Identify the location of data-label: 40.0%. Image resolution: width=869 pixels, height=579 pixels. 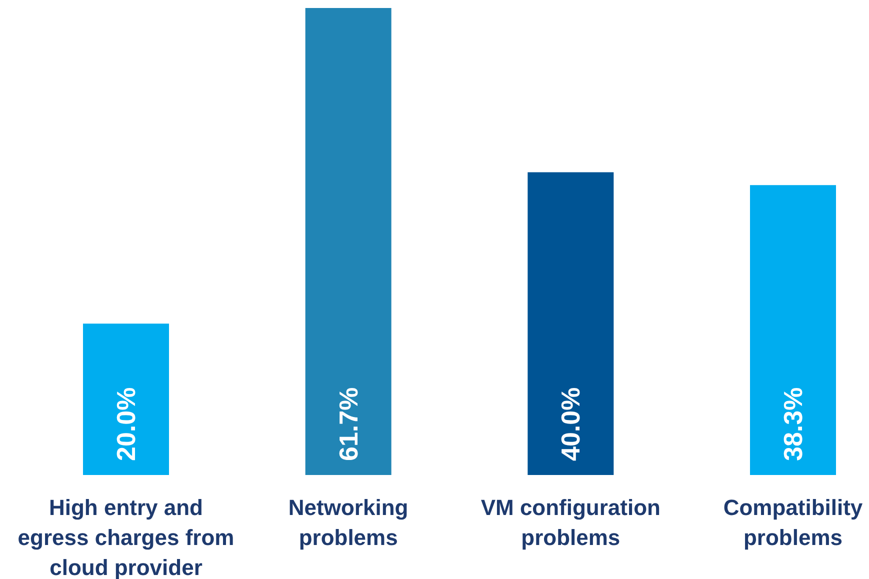
(571, 424).